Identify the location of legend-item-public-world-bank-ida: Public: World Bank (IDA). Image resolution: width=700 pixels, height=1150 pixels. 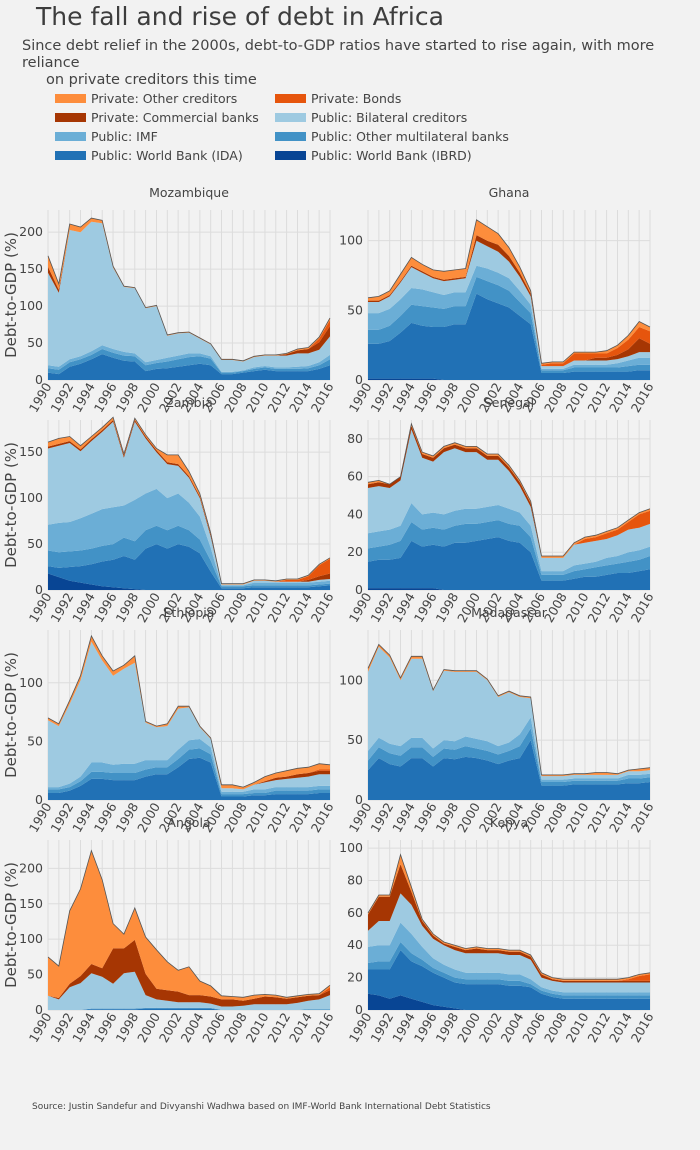
(149, 155).